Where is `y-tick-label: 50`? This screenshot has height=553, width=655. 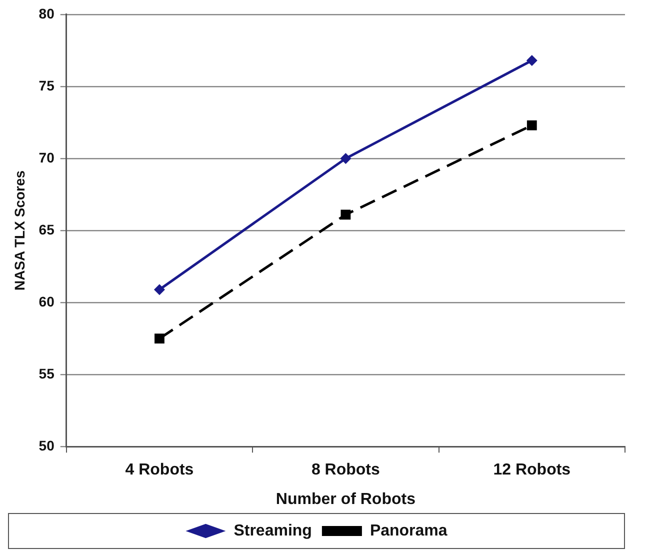 y-tick-label: 50 is located at coordinates (46, 445).